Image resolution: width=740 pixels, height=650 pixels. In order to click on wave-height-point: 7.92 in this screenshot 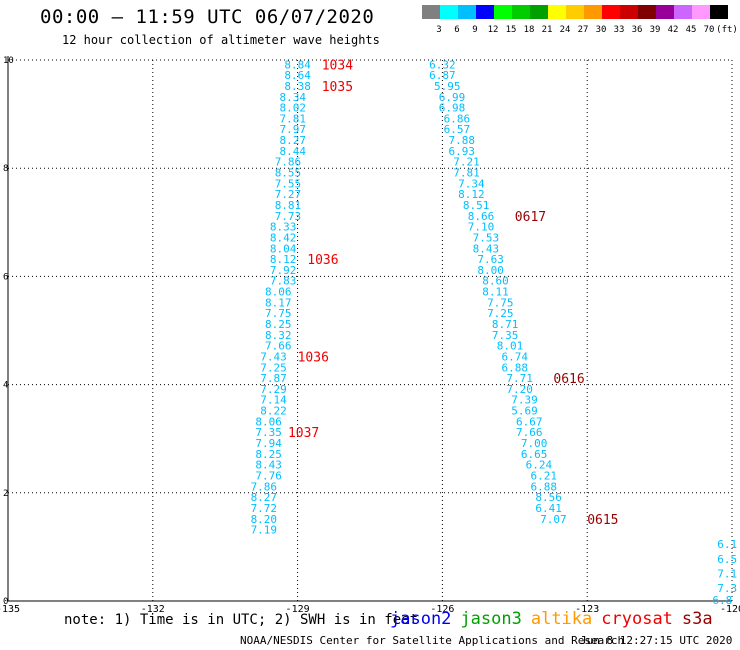, I will do `click(283, 270)`.